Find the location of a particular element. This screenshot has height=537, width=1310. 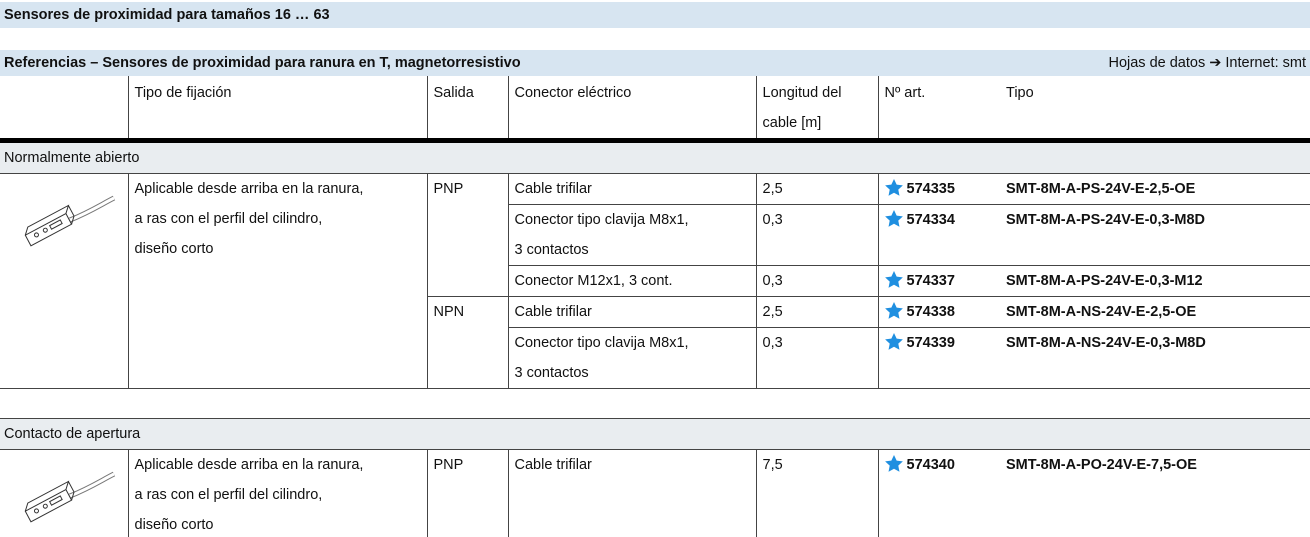

column-header: Conector eléctrico is located at coordinates (632, 109).